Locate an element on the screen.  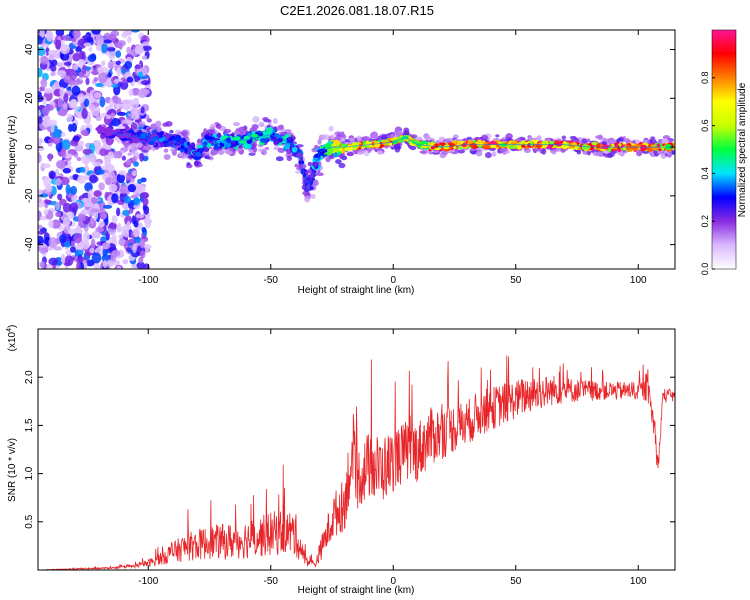
y-tick-label: 2.0 is located at coordinates (29, 377).